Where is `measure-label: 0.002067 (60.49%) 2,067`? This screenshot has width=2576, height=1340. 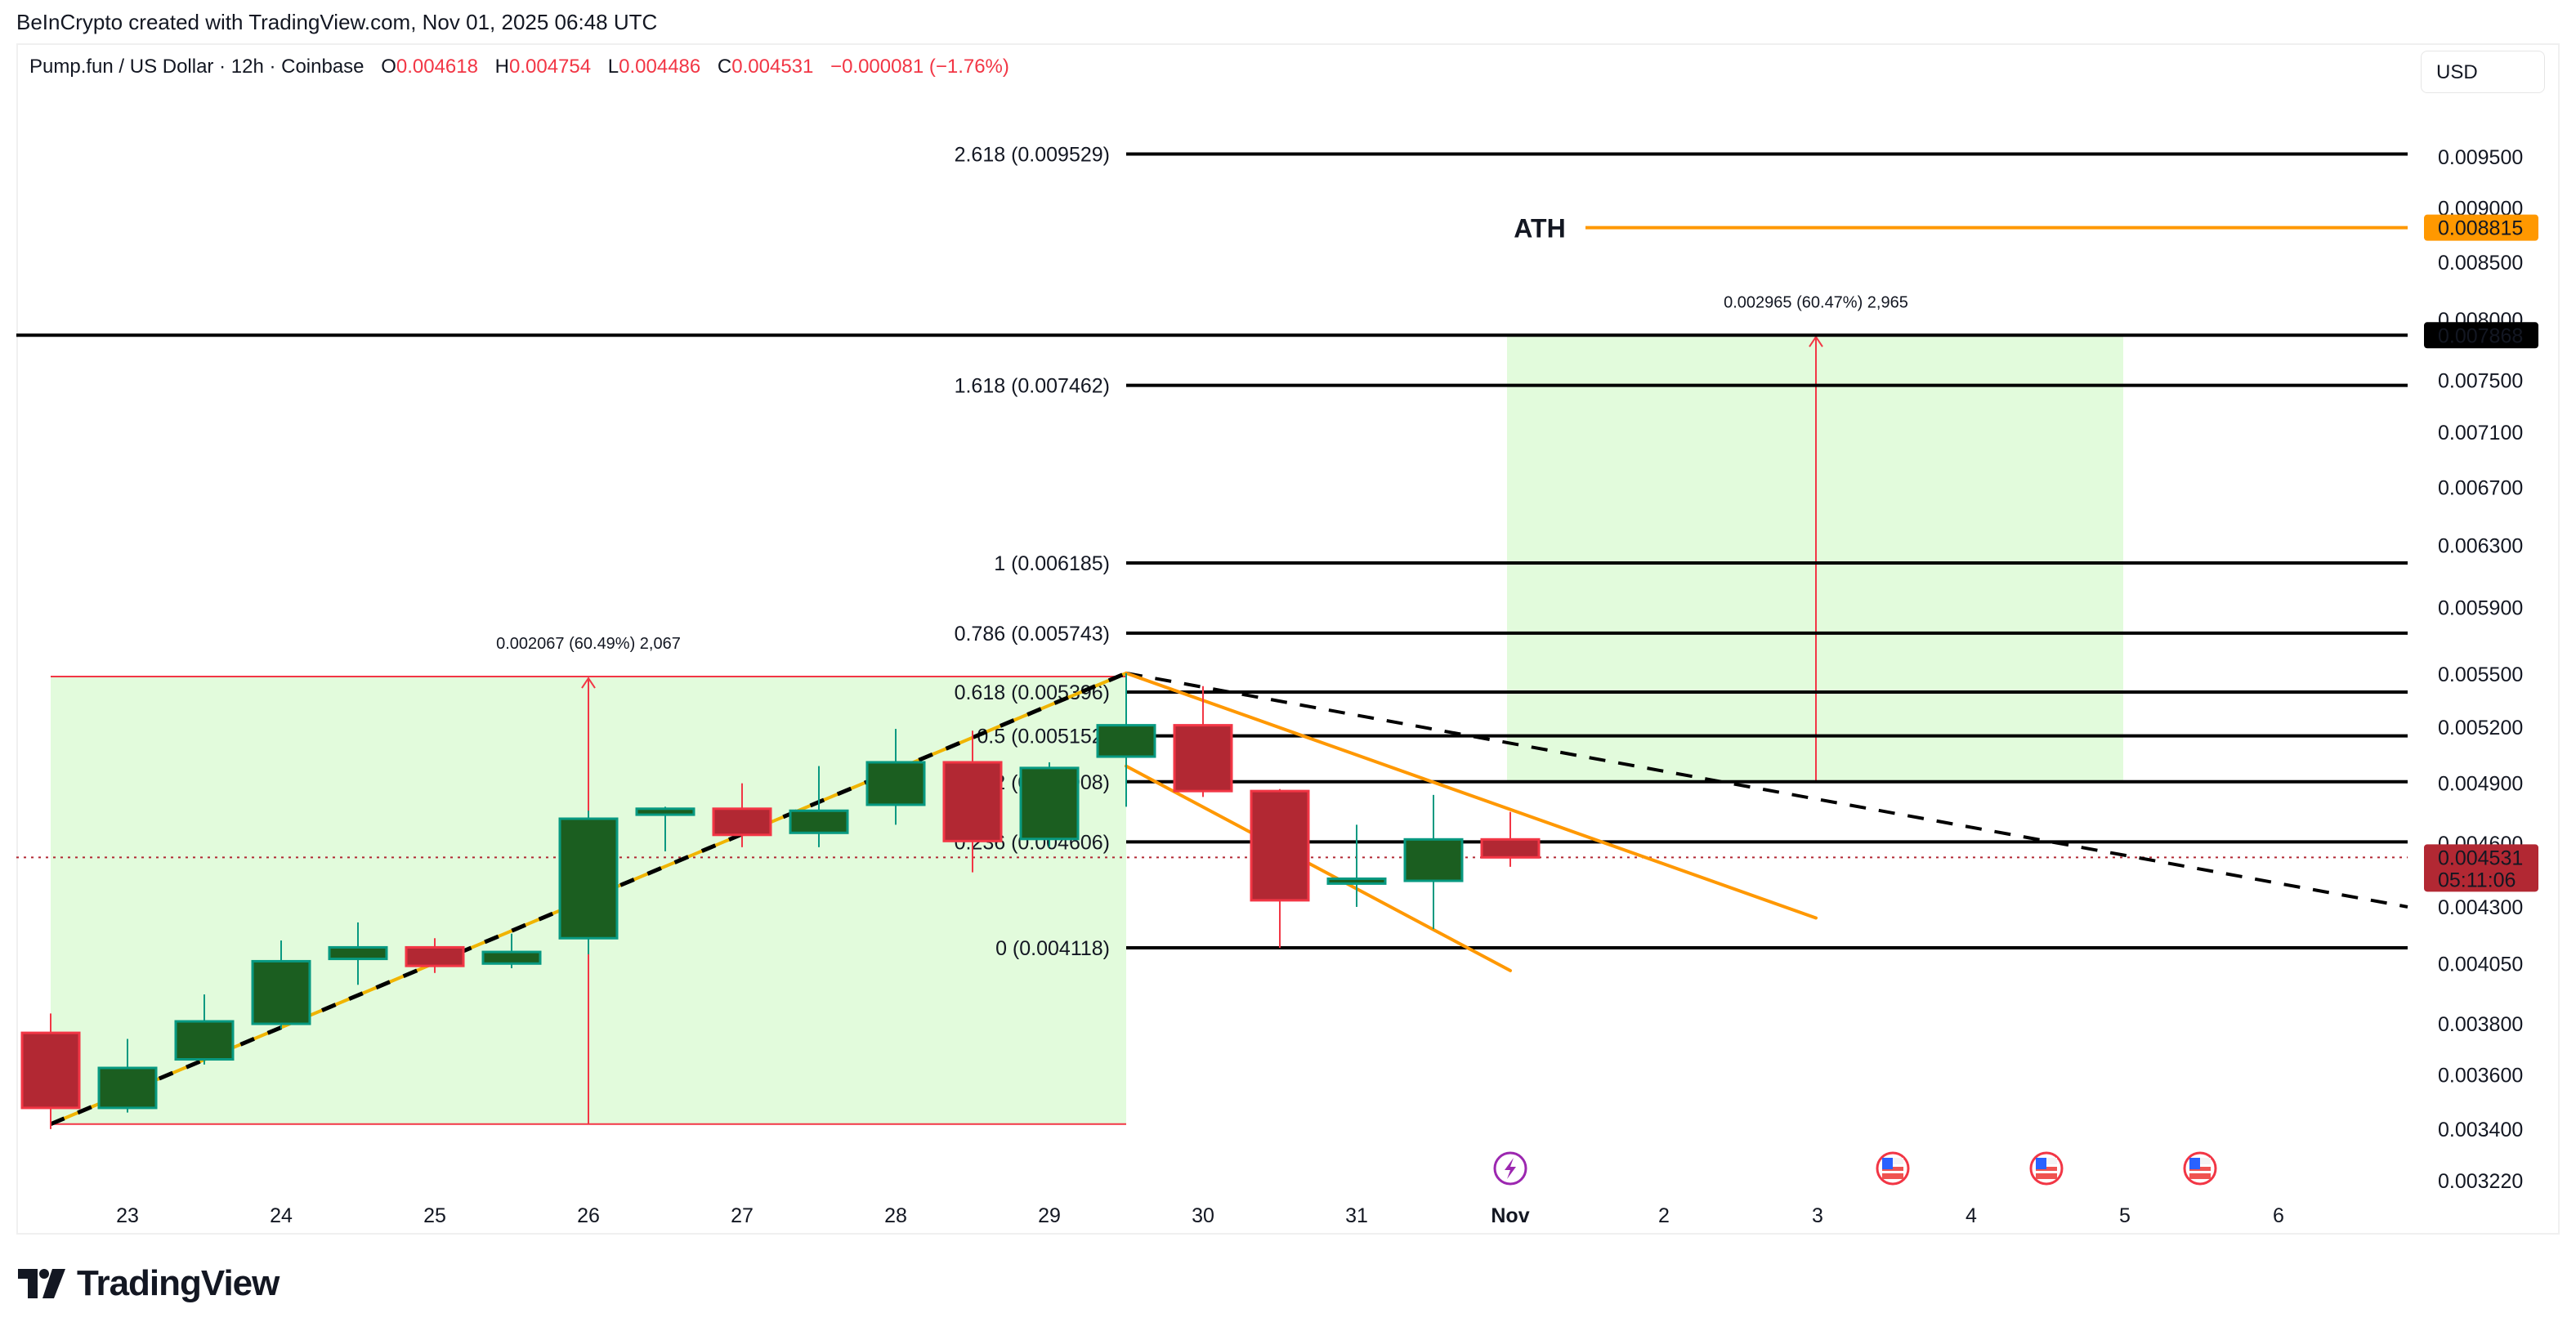
measure-label: 0.002067 (60.49%) 2,067 is located at coordinates (588, 644).